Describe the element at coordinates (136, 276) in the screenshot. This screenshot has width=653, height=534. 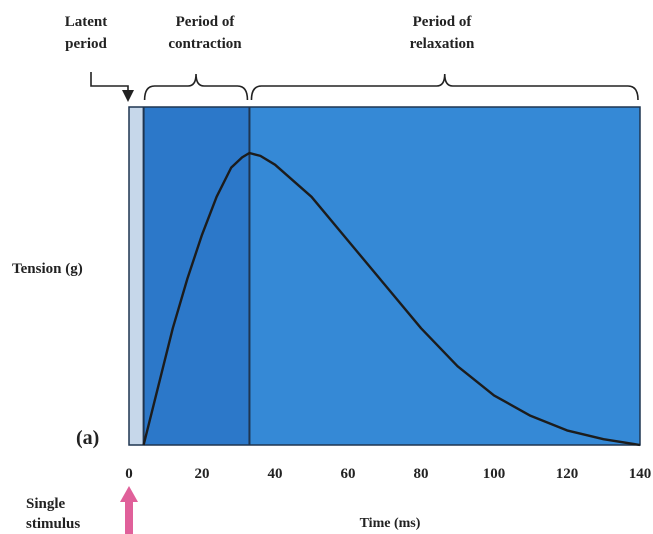
I see `latent-period-band` at that location.